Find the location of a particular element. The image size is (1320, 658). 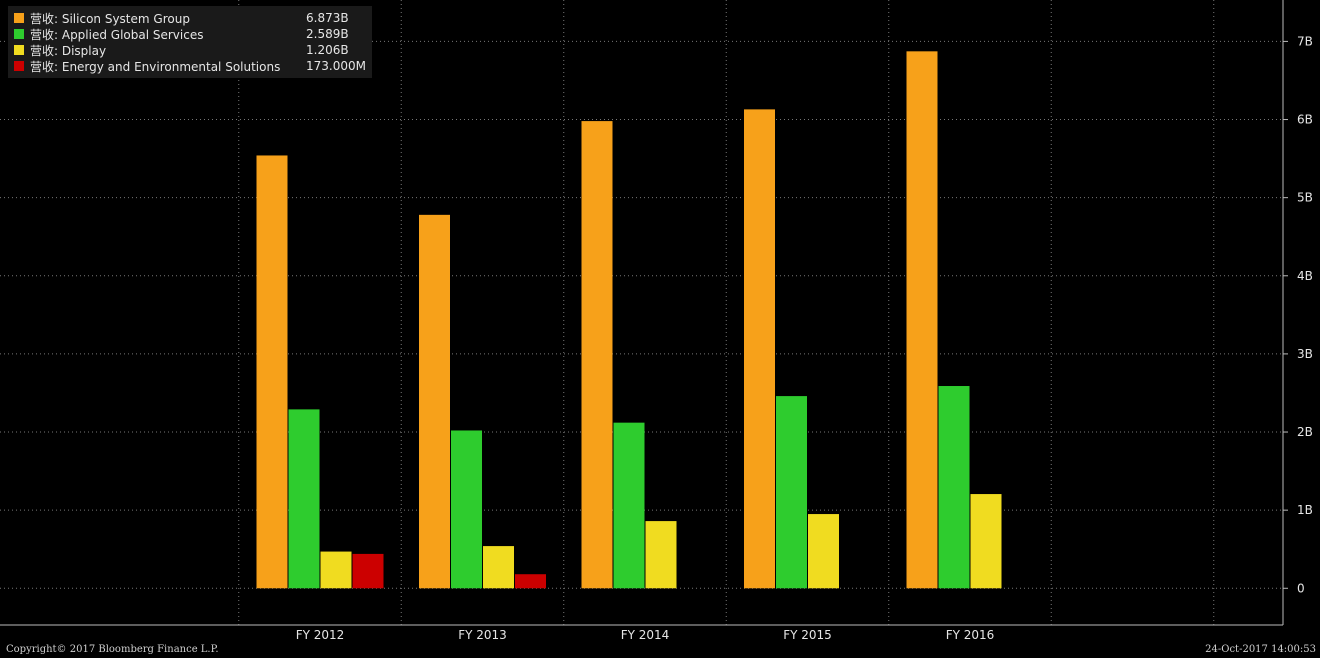

y-tick-label: 1B is located at coordinates (1305, 510).